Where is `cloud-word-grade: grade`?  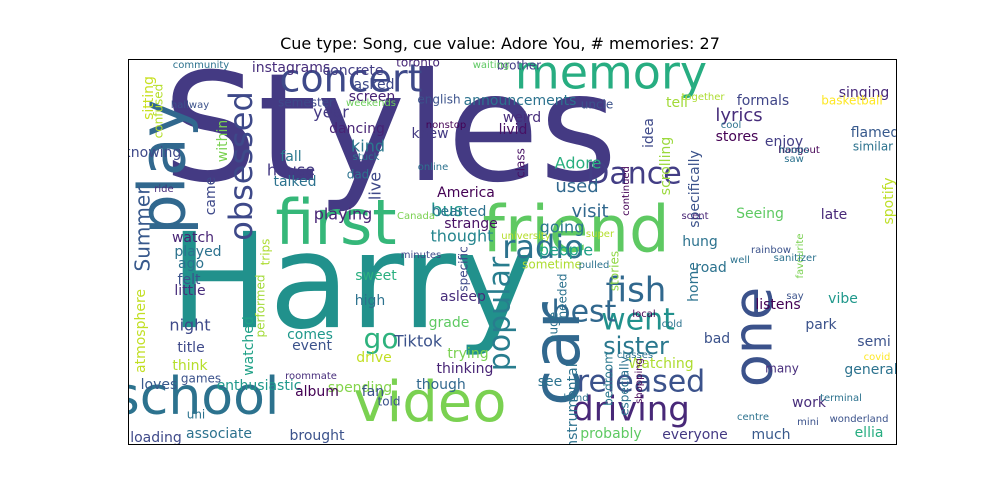
cloud-word-grade: grade is located at coordinates (449, 323).